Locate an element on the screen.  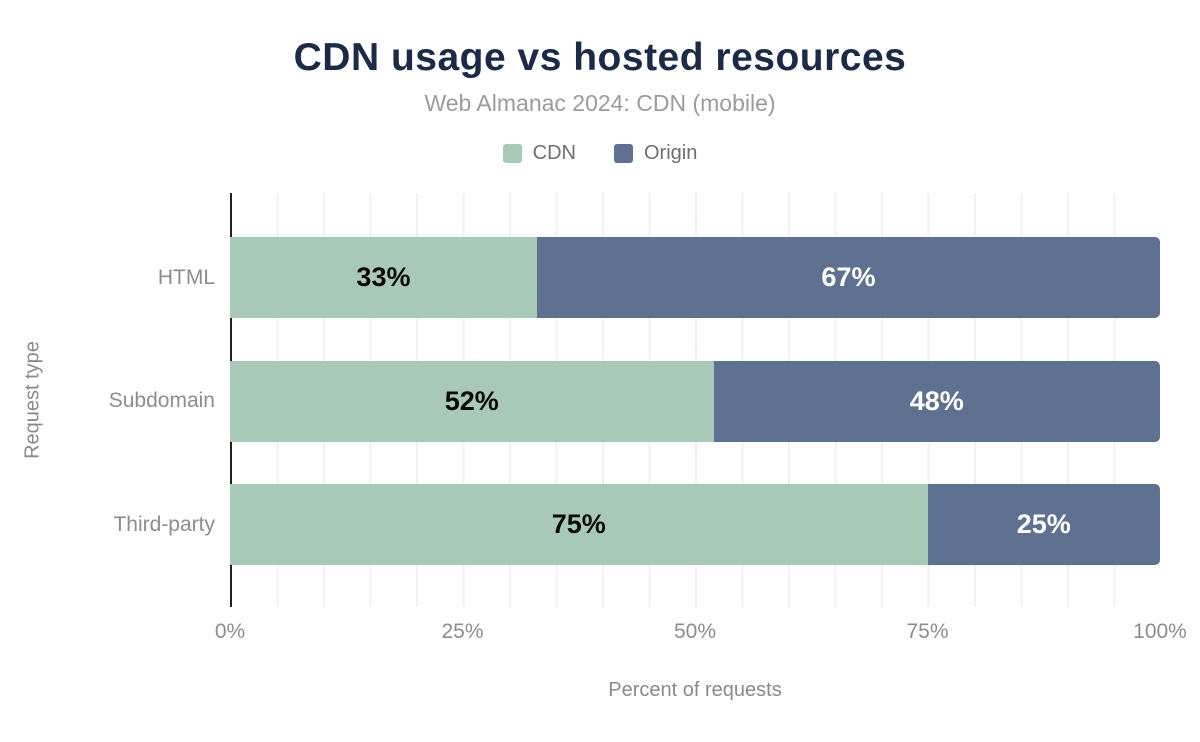
bar-value-label: 33% is located at coordinates (383, 277).